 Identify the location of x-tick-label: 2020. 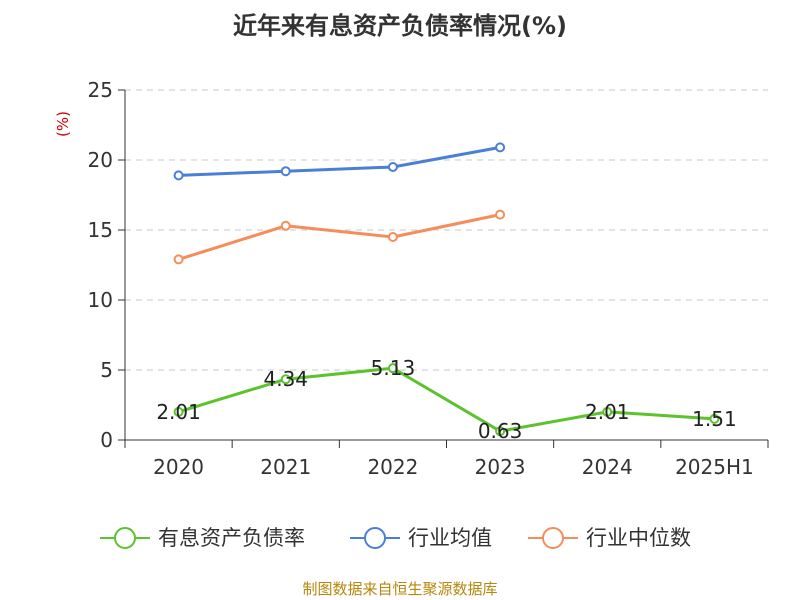
(178, 467).